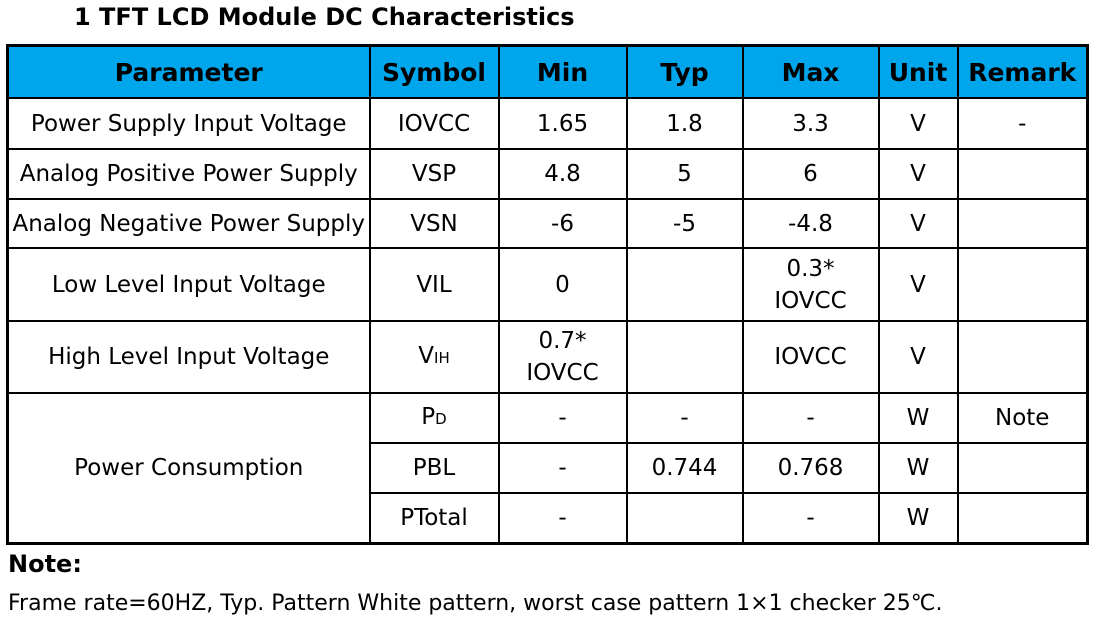  Describe the element at coordinates (441, 419) in the screenshot. I see `symbol-subscript: D` at that location.